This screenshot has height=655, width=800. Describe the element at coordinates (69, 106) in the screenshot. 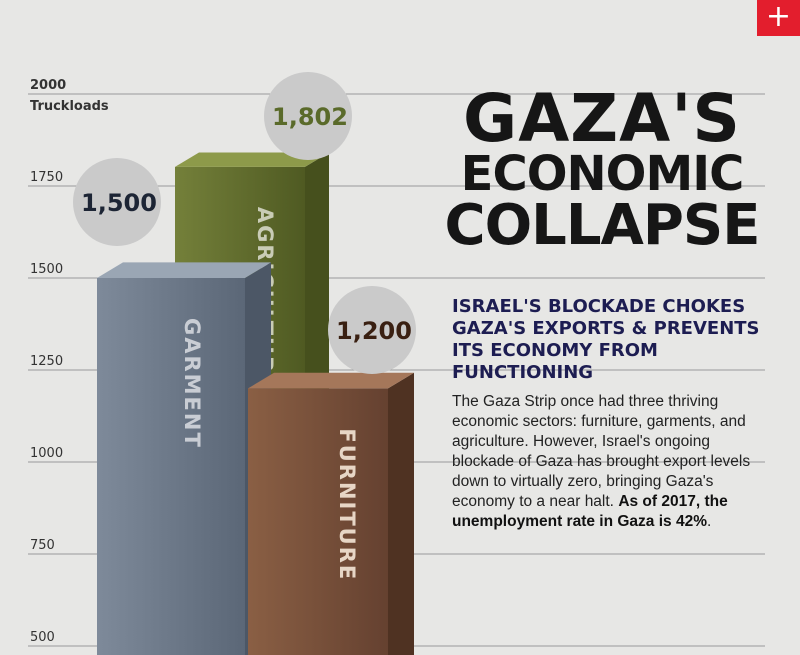

I see `y-axis-label: Truckloads` at that location.